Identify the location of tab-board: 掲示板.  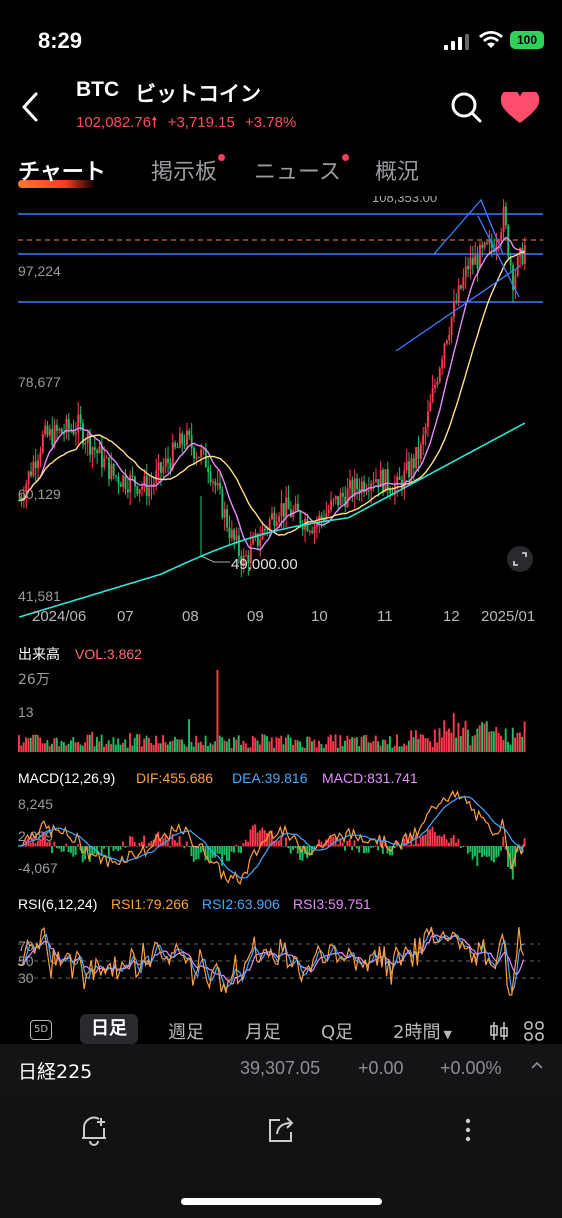
(188, 170).